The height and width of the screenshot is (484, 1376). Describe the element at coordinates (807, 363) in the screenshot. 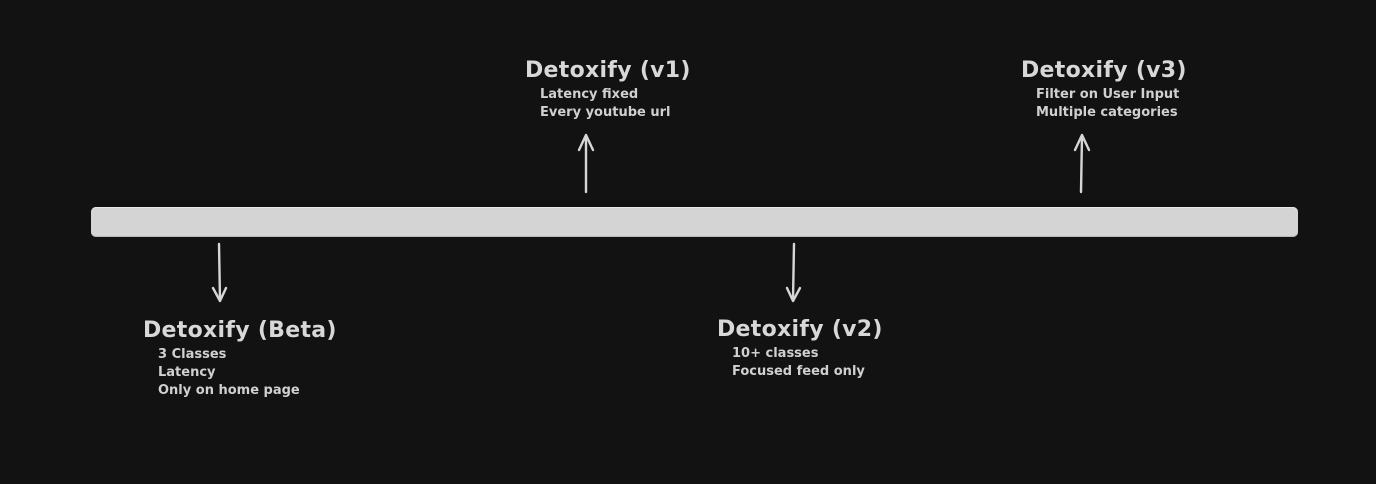

I see `milestone-notes: 10+ classes Focused feed only` at that location.